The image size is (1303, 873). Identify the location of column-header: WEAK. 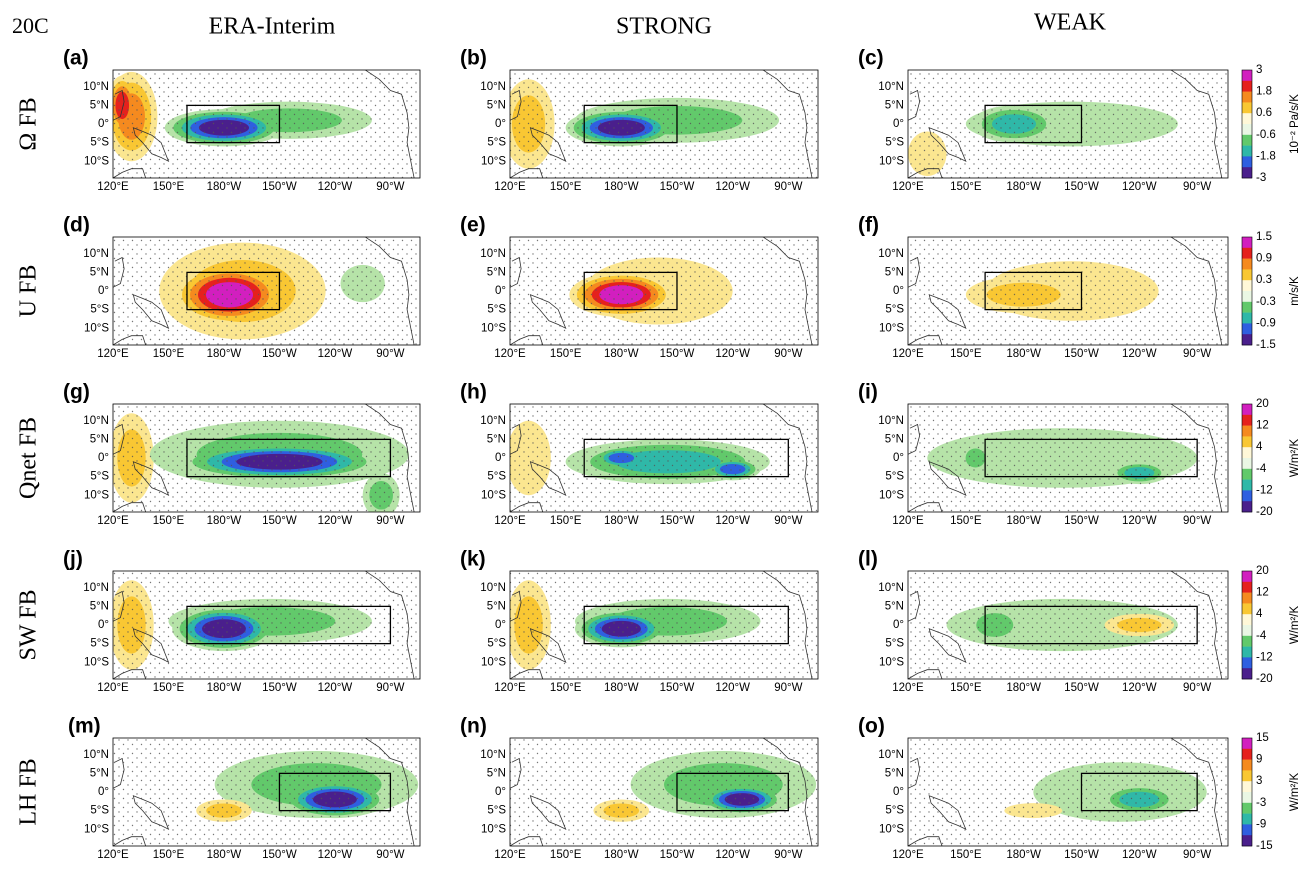
(1070, 23).